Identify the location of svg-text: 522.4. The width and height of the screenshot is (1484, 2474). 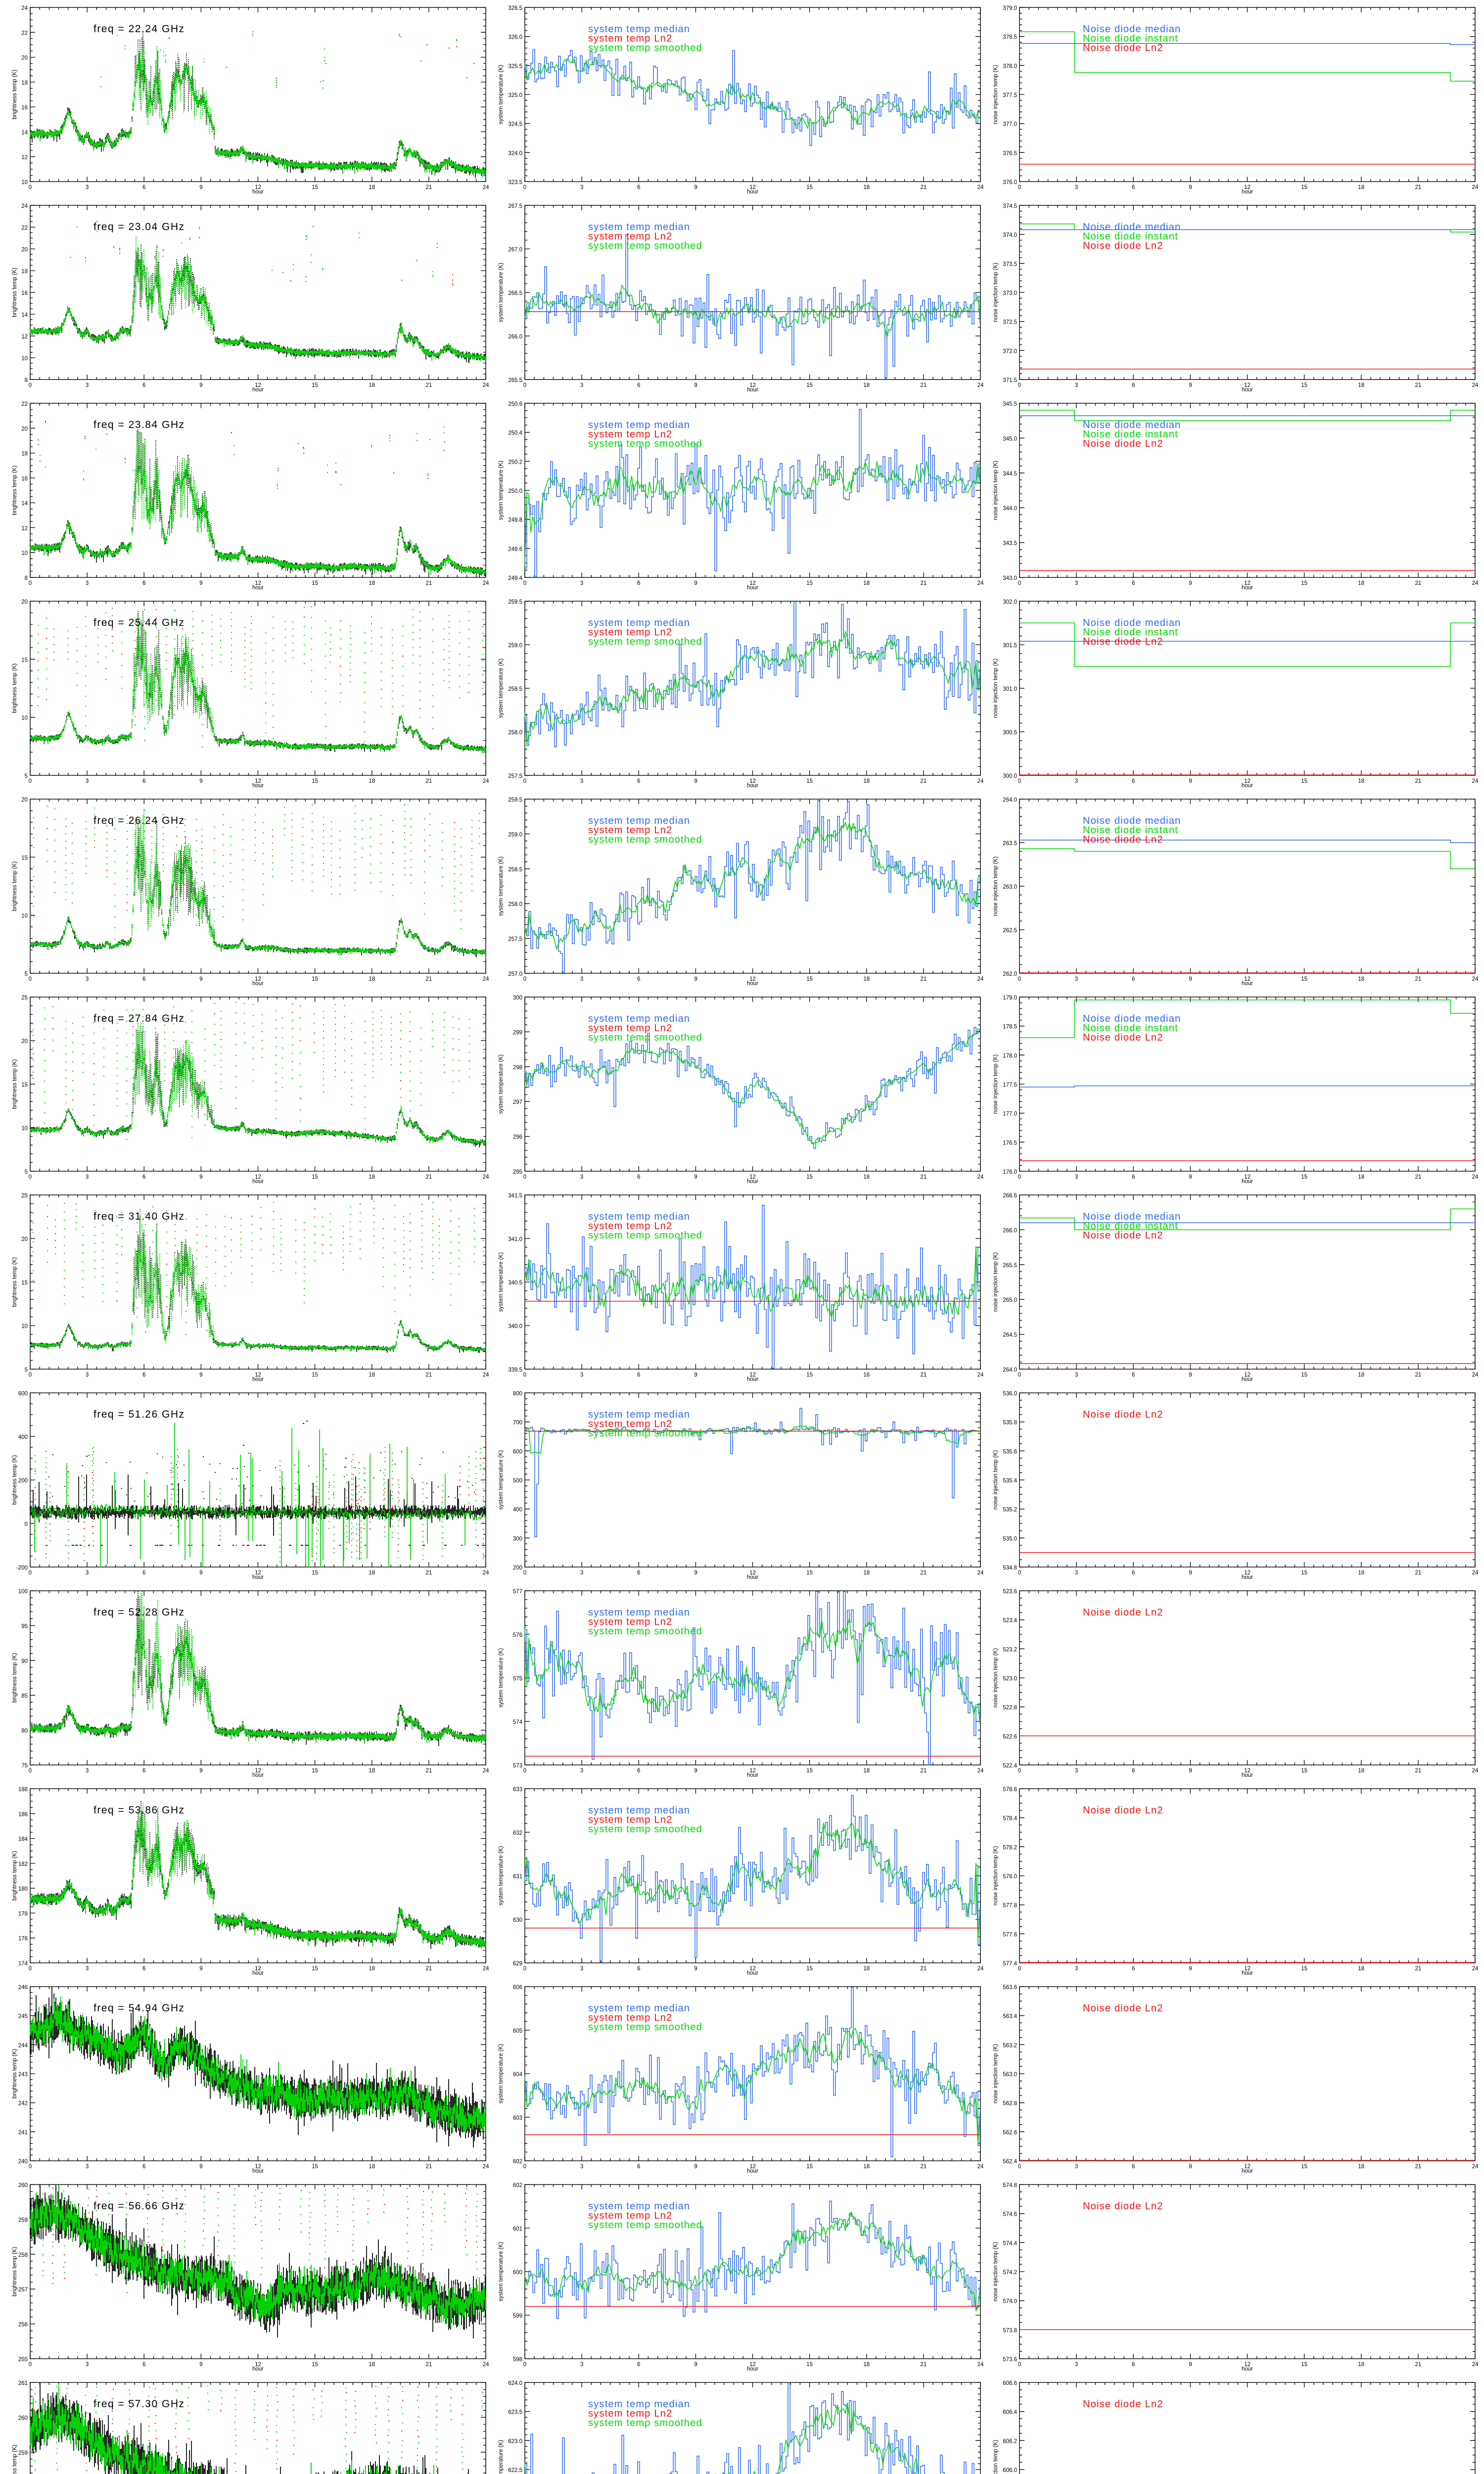
(1010, 1766).